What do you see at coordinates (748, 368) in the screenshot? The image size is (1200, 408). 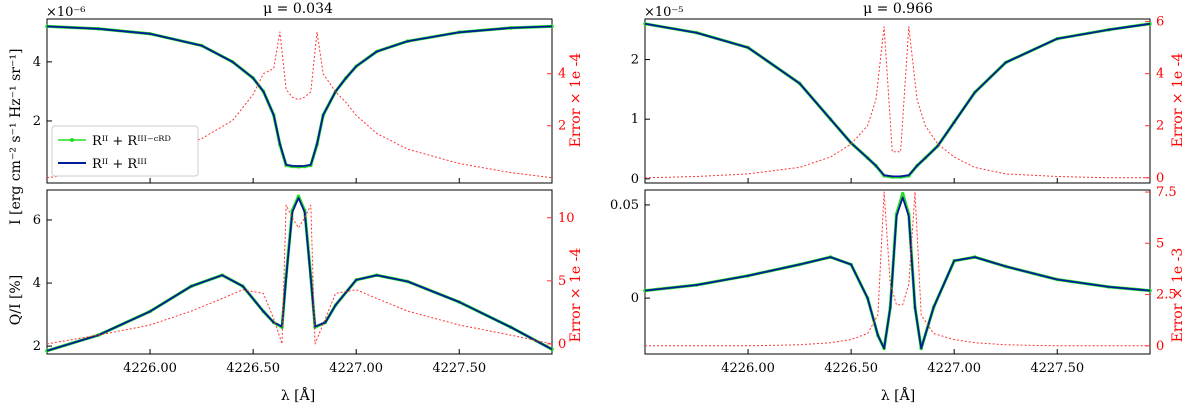 I see `x-tick-label-3-0: 4226.00` at bounding box center [748, 368].